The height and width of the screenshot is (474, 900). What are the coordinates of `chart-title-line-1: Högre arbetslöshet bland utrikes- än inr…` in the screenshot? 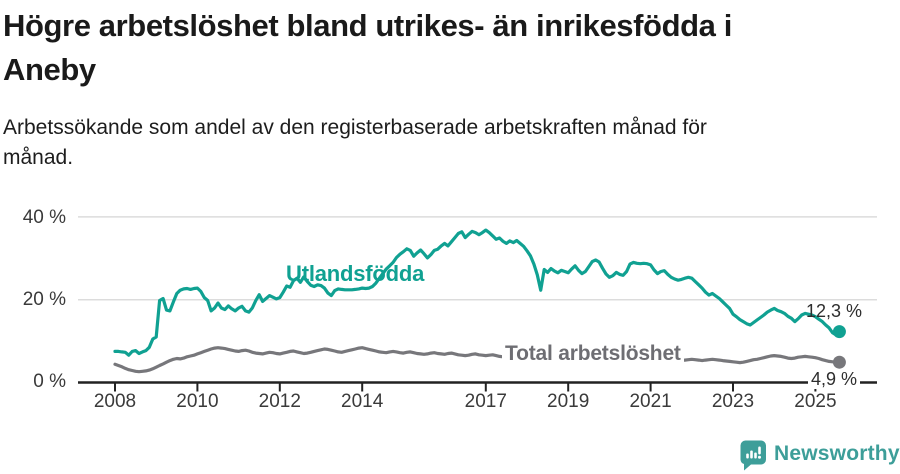 It's located at (367, 25).